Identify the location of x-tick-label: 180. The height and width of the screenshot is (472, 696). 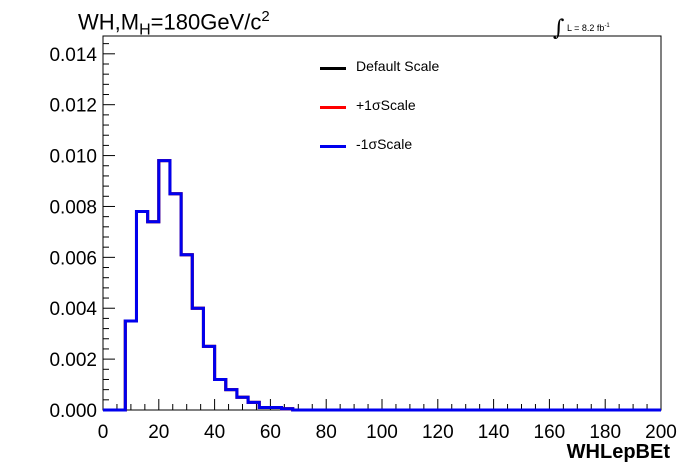
(605, 432).